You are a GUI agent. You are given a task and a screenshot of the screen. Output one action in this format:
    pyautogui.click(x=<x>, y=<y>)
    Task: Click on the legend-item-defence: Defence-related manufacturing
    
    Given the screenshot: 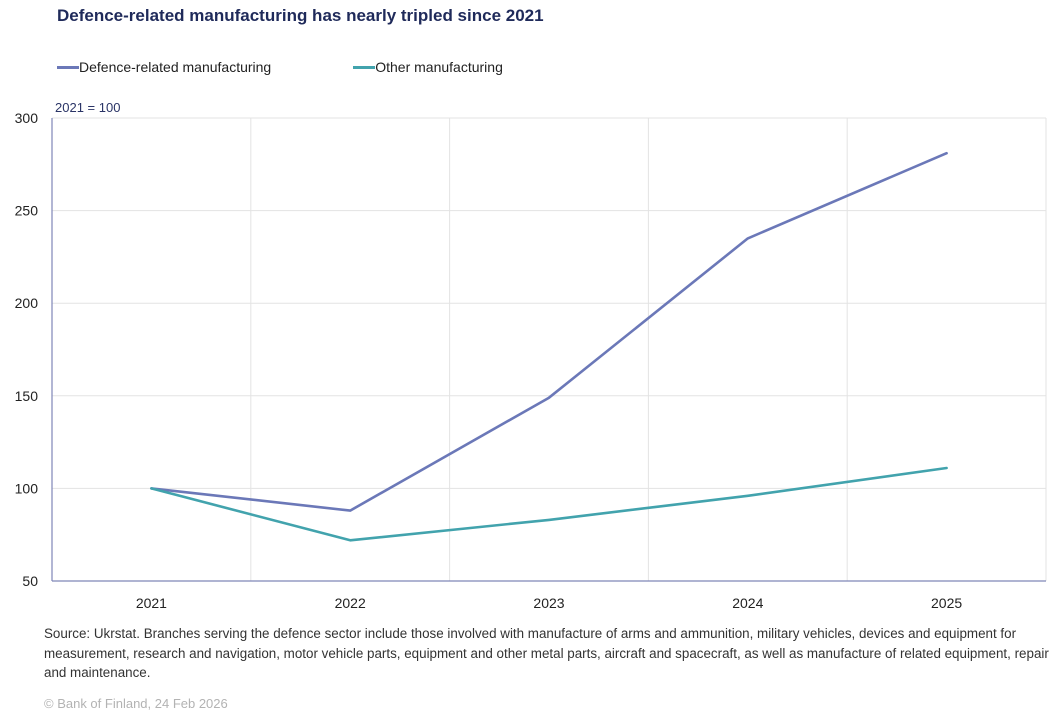 What is the action you would take?
    pyautogui.click(x=164, y=67)
    